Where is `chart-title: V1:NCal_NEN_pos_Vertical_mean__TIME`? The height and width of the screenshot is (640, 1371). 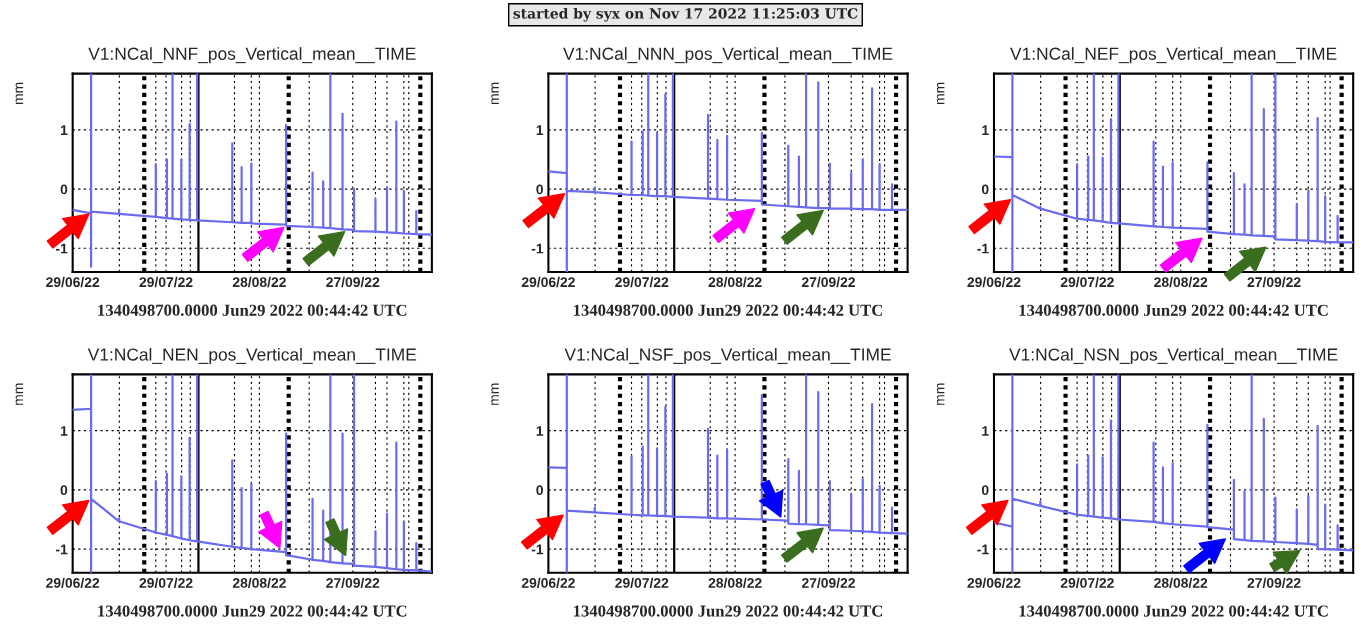 chart-title: V1:NCal_NEN_pos_Vertical_mean__TIME is located at coordinates (252, 356).